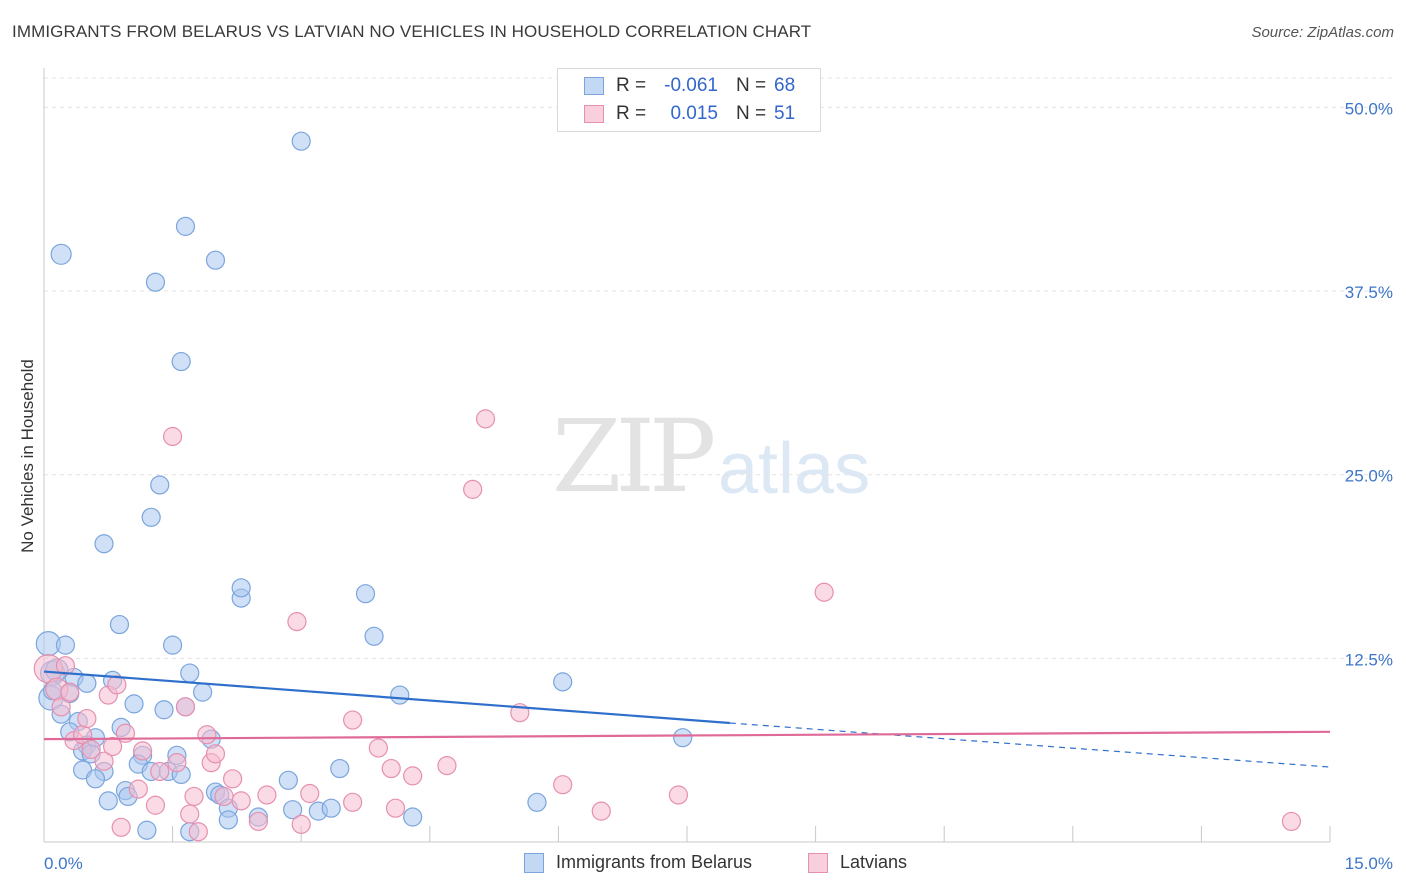 The height and width of the screenshot is (892, 1406). I want to click on series-legend: Immigrants from Belarus Latvians, so click(703, 864).